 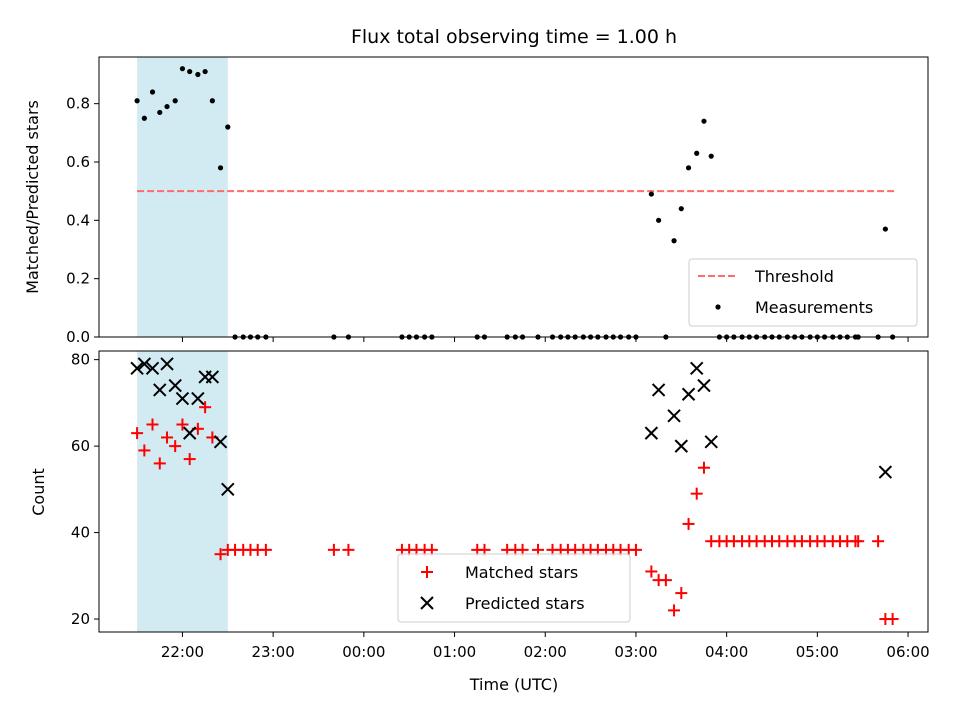 I want to click on ratio-y-label: Matched/Predicted stars, so click(x=32, y=197).